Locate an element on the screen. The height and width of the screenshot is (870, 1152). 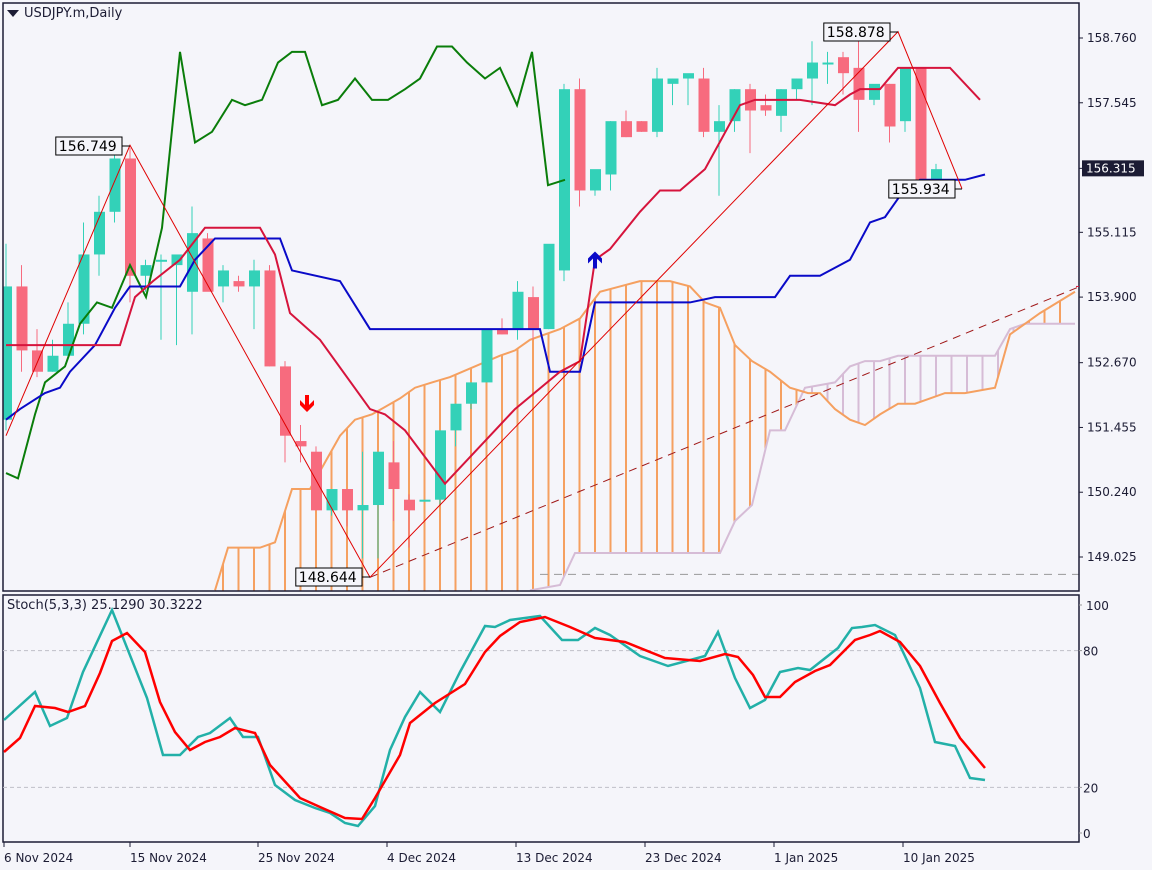
dropdown-triangle-icon is located at coordinates (13, 13).